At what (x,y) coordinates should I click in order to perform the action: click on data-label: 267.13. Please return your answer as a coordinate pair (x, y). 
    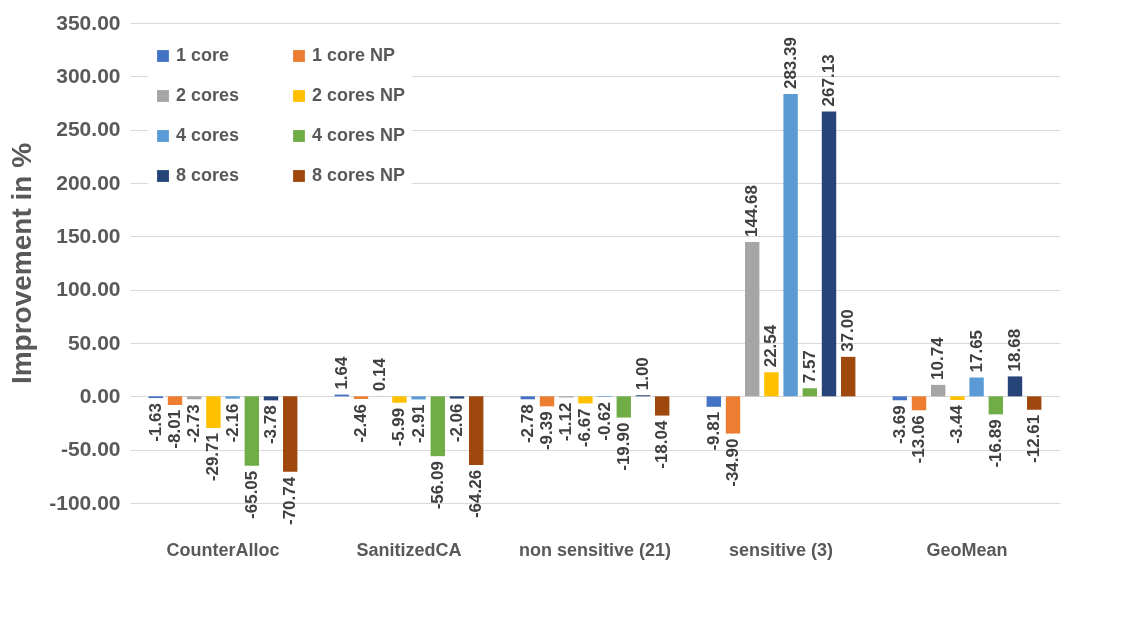
    Looking at the image, I should click on (828, 80).